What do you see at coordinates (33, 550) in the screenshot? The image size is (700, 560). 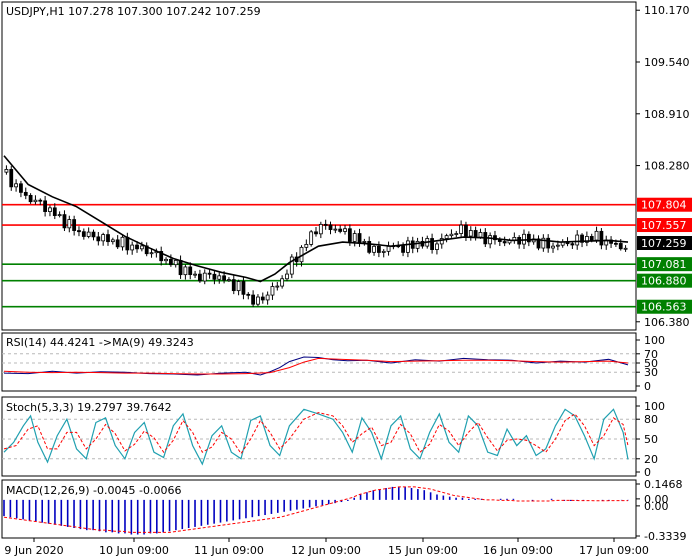 I see `time-axis-label: 9 Jun 2020` at bounding box center [33, 550].